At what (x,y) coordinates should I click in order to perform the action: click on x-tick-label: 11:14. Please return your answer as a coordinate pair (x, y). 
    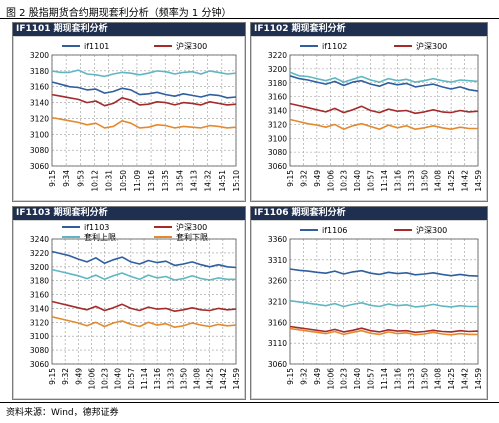
    Looking at the image, I should click on (384, 181).